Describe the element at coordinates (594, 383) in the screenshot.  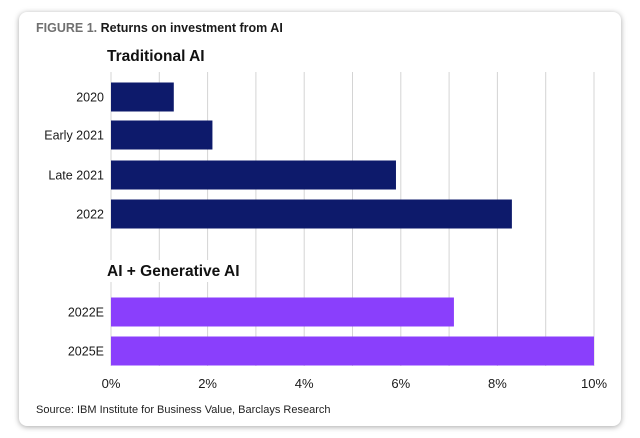
I see `x-tick-label: 10%` at that location.